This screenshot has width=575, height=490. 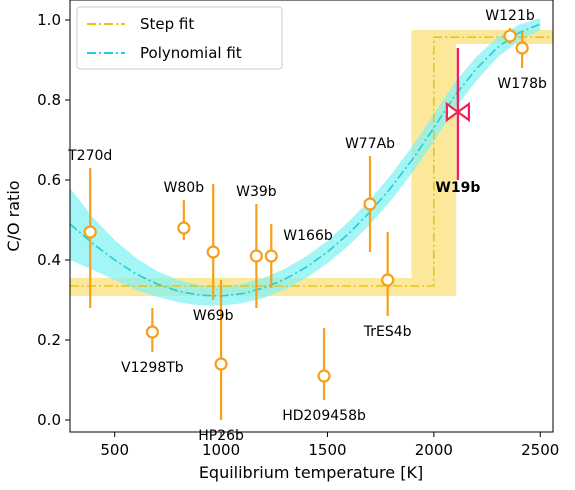 I want to click on data-point-w39b, so click(x=256, y=256).